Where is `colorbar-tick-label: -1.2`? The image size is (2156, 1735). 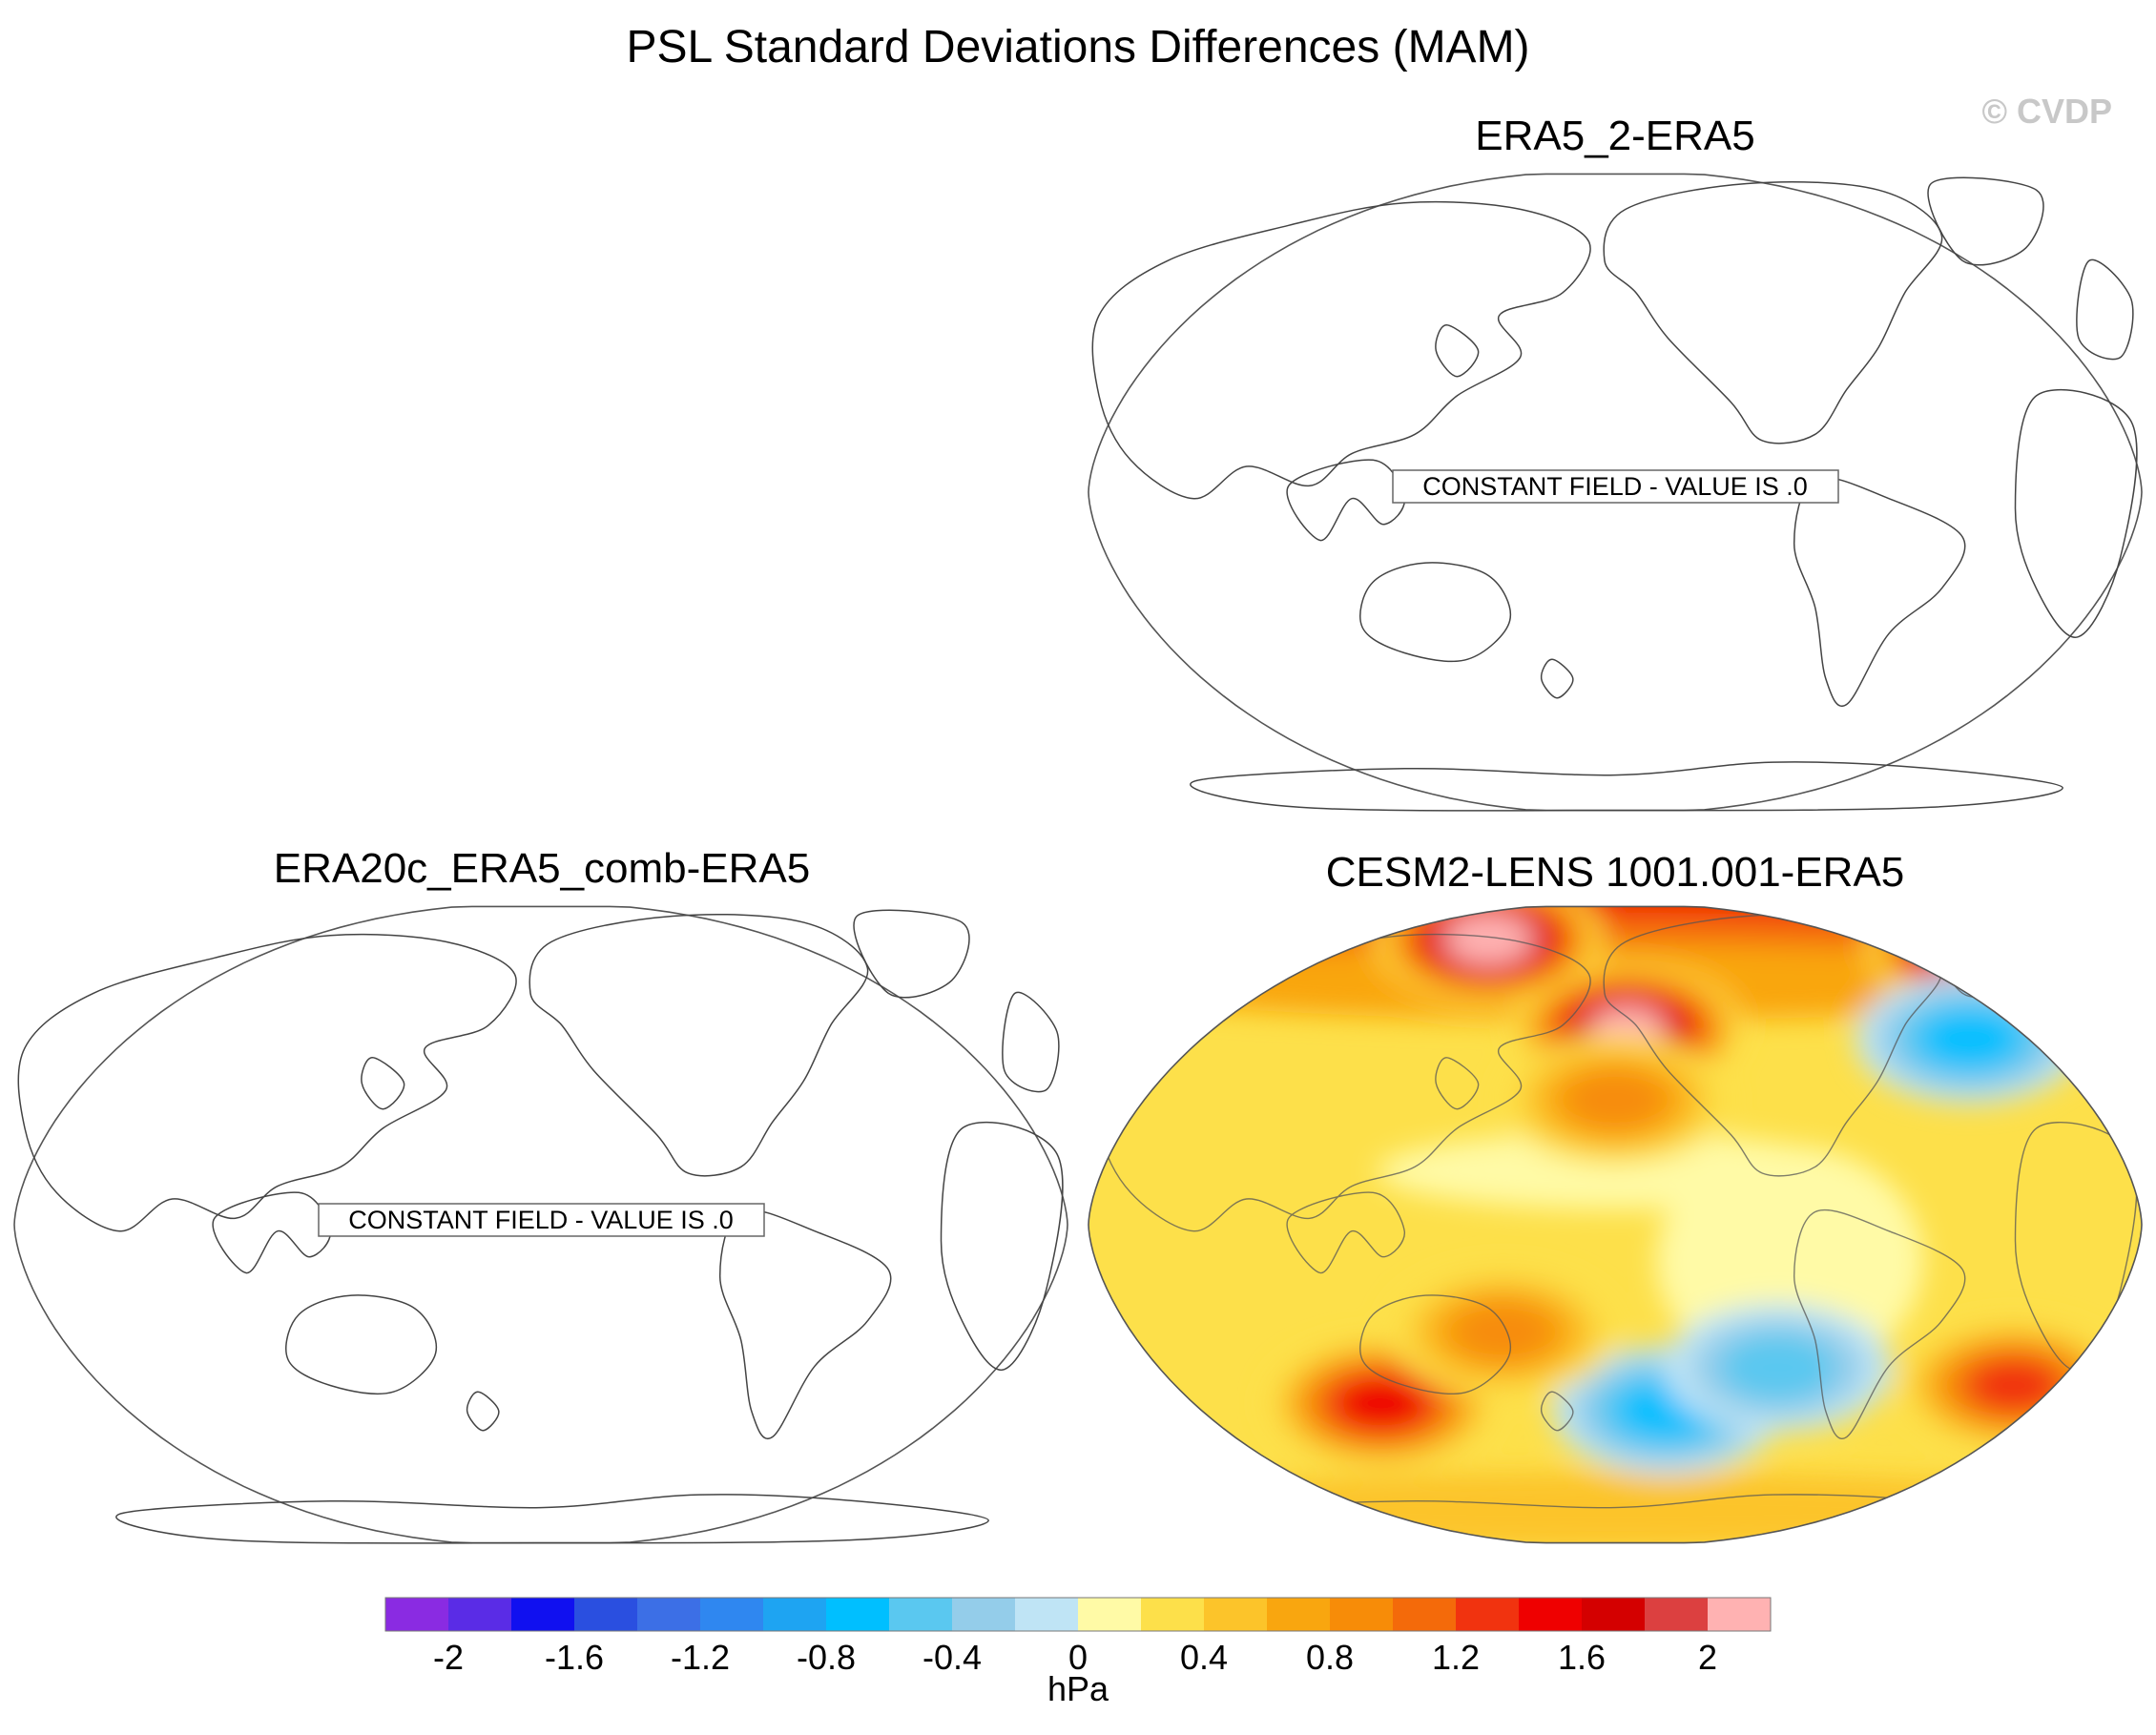
colorbar-tick-label: -1.2 is located at coordinates (700, 1657).